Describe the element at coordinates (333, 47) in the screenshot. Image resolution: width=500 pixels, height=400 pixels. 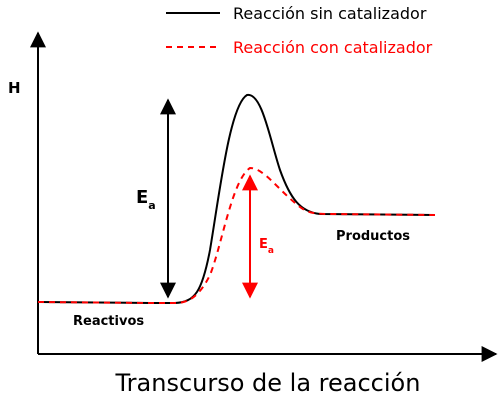
I see `legend-label-catalyzed: Reacción con catalizador` at that location.